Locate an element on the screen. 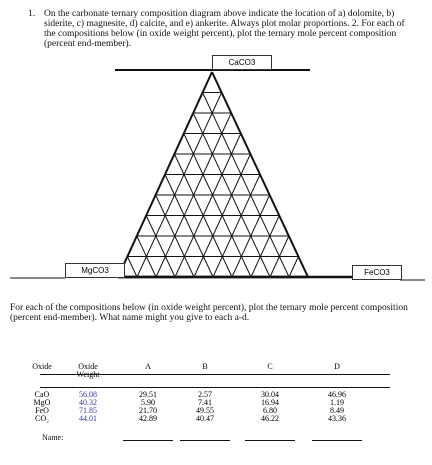 Image resolution: width=432 pixels, height=465 pixels. table-cell: CaO is located at coordinates (42, 394).